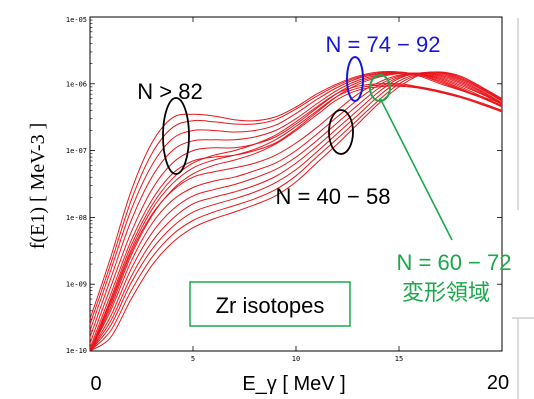  What do you see at coordinates (454, 262) in the screenshot?
I see `label-n-60-72: N = 60 − 72` at bounding box center [454, 262].